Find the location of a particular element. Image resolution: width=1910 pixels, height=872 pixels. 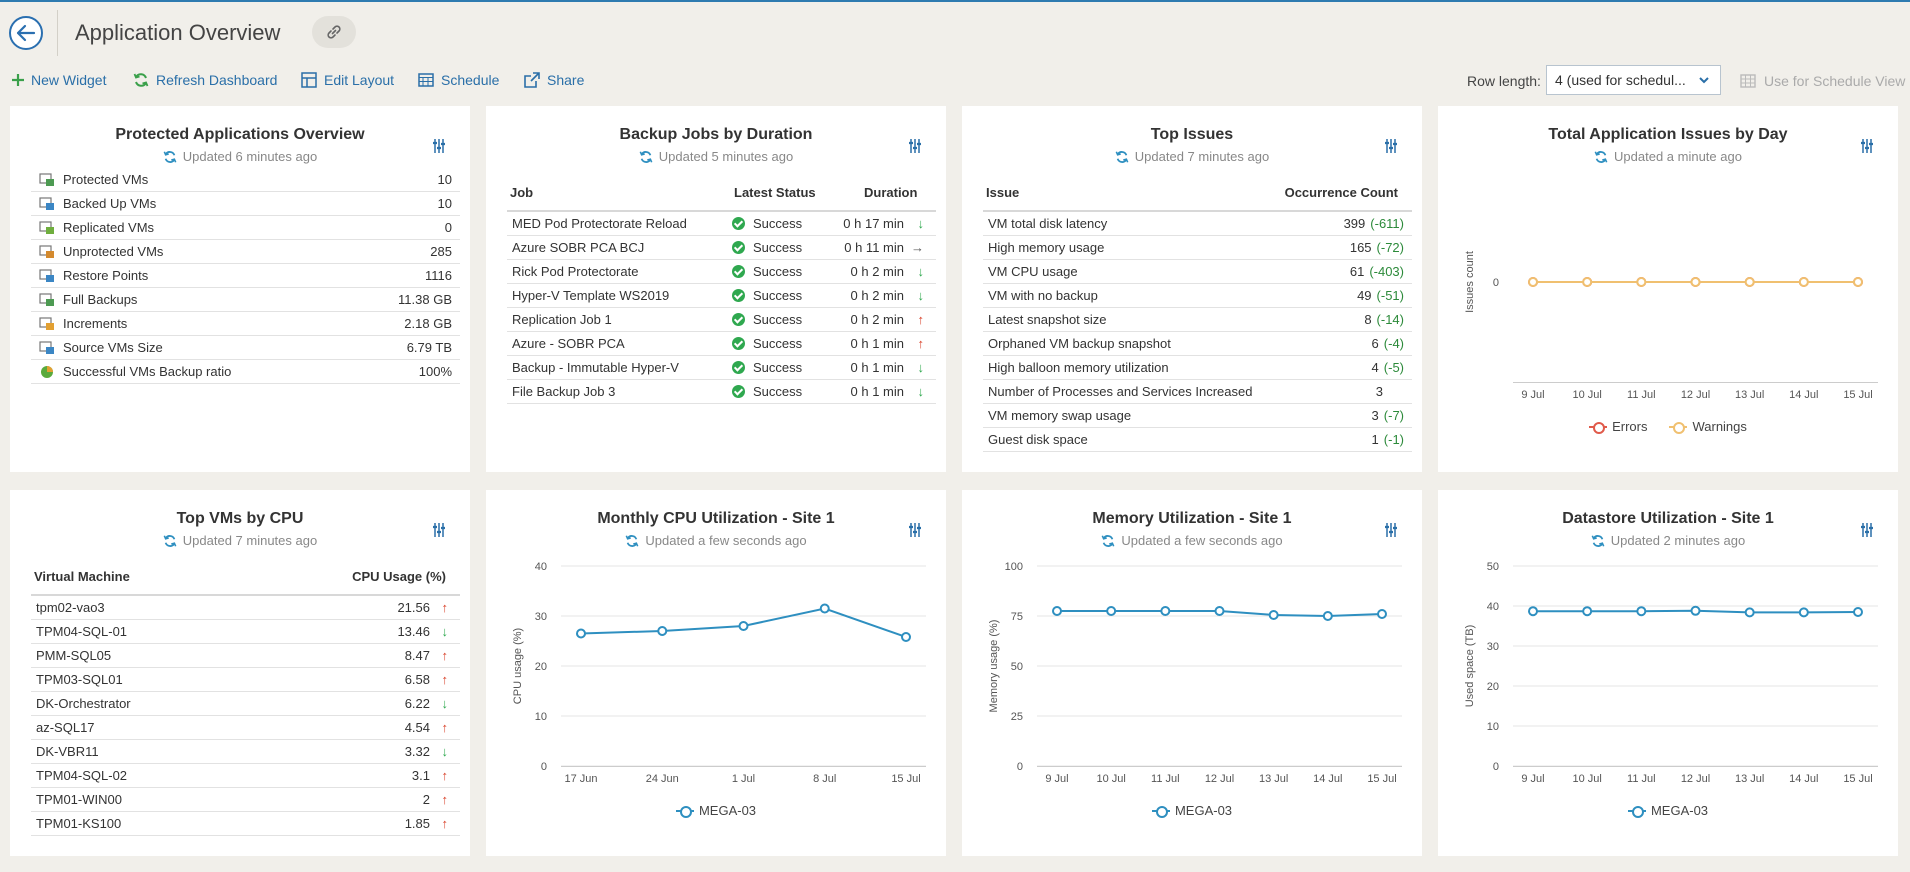

trend-down-icon: ↓ is located at coordinates (921, 391).